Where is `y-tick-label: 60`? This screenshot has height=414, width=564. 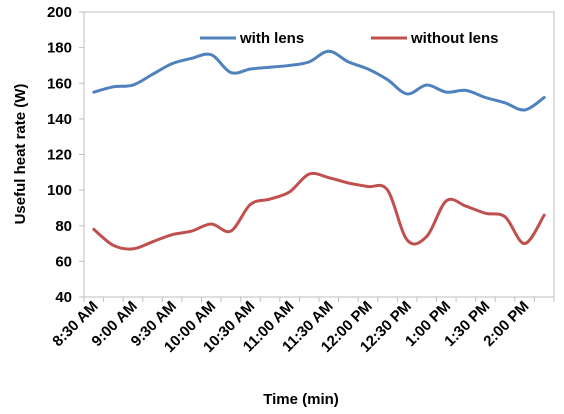
y-tick-label: 60 is located at coordinates (63, 261).